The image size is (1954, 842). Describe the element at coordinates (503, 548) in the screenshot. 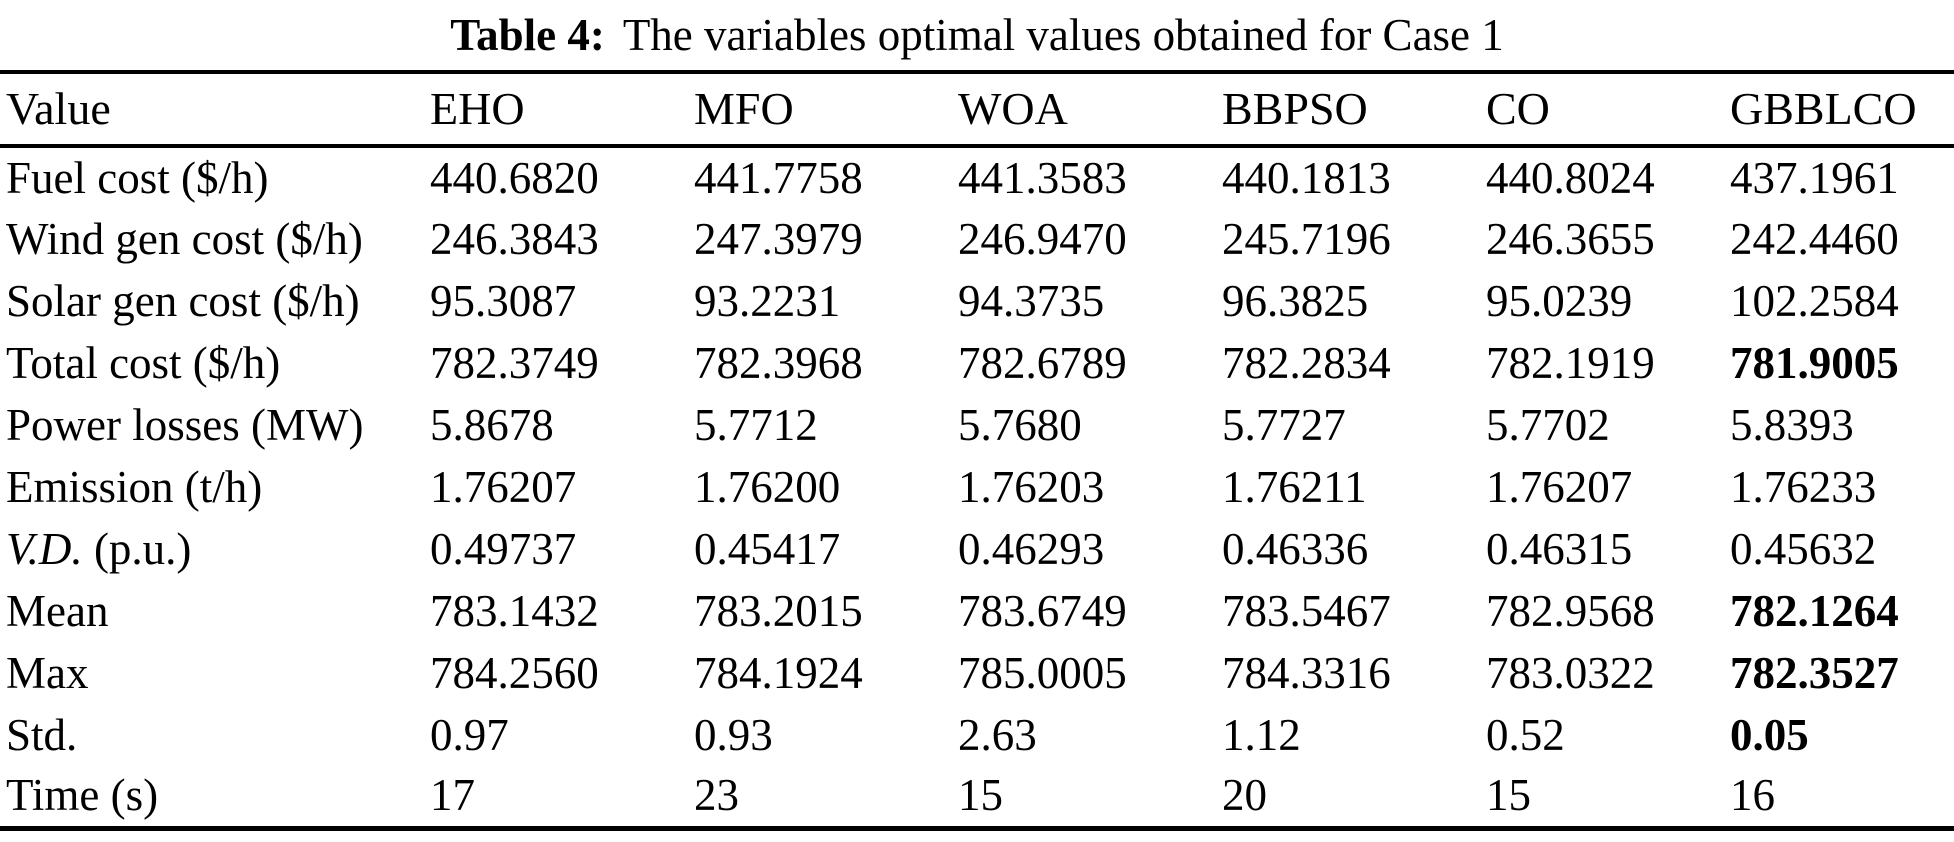

I see `cell-value: 0.49737` at that location.